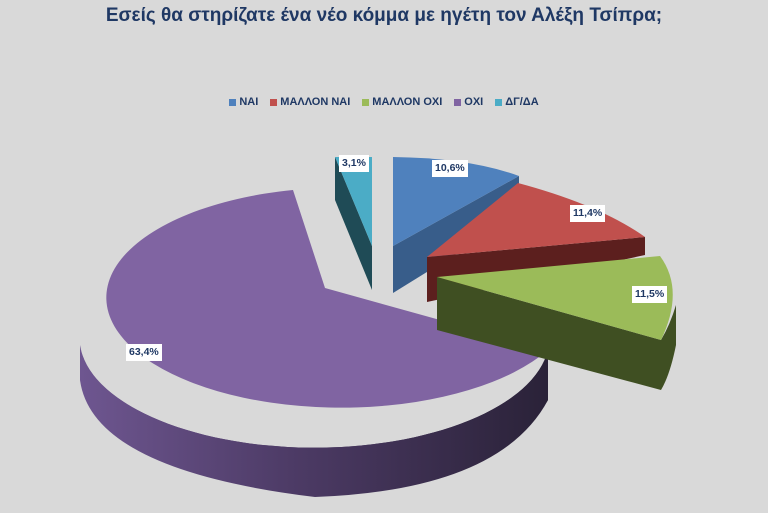 The width and height of the screenshot is (768, 513). I want to click on legend-item-oxi: ΟΧΙ, so click(468, 102).